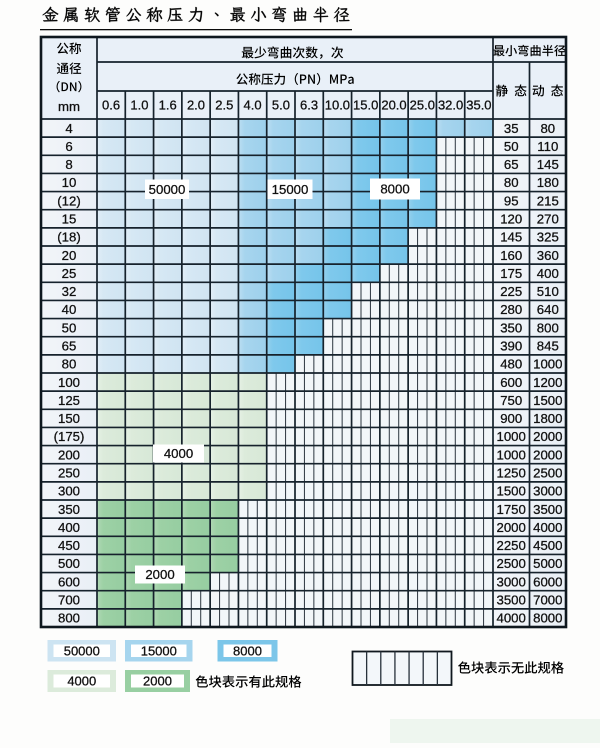  Describe the element at coordinates (69, 618) in the screenshot. I see `svg-text: 800` at that location.